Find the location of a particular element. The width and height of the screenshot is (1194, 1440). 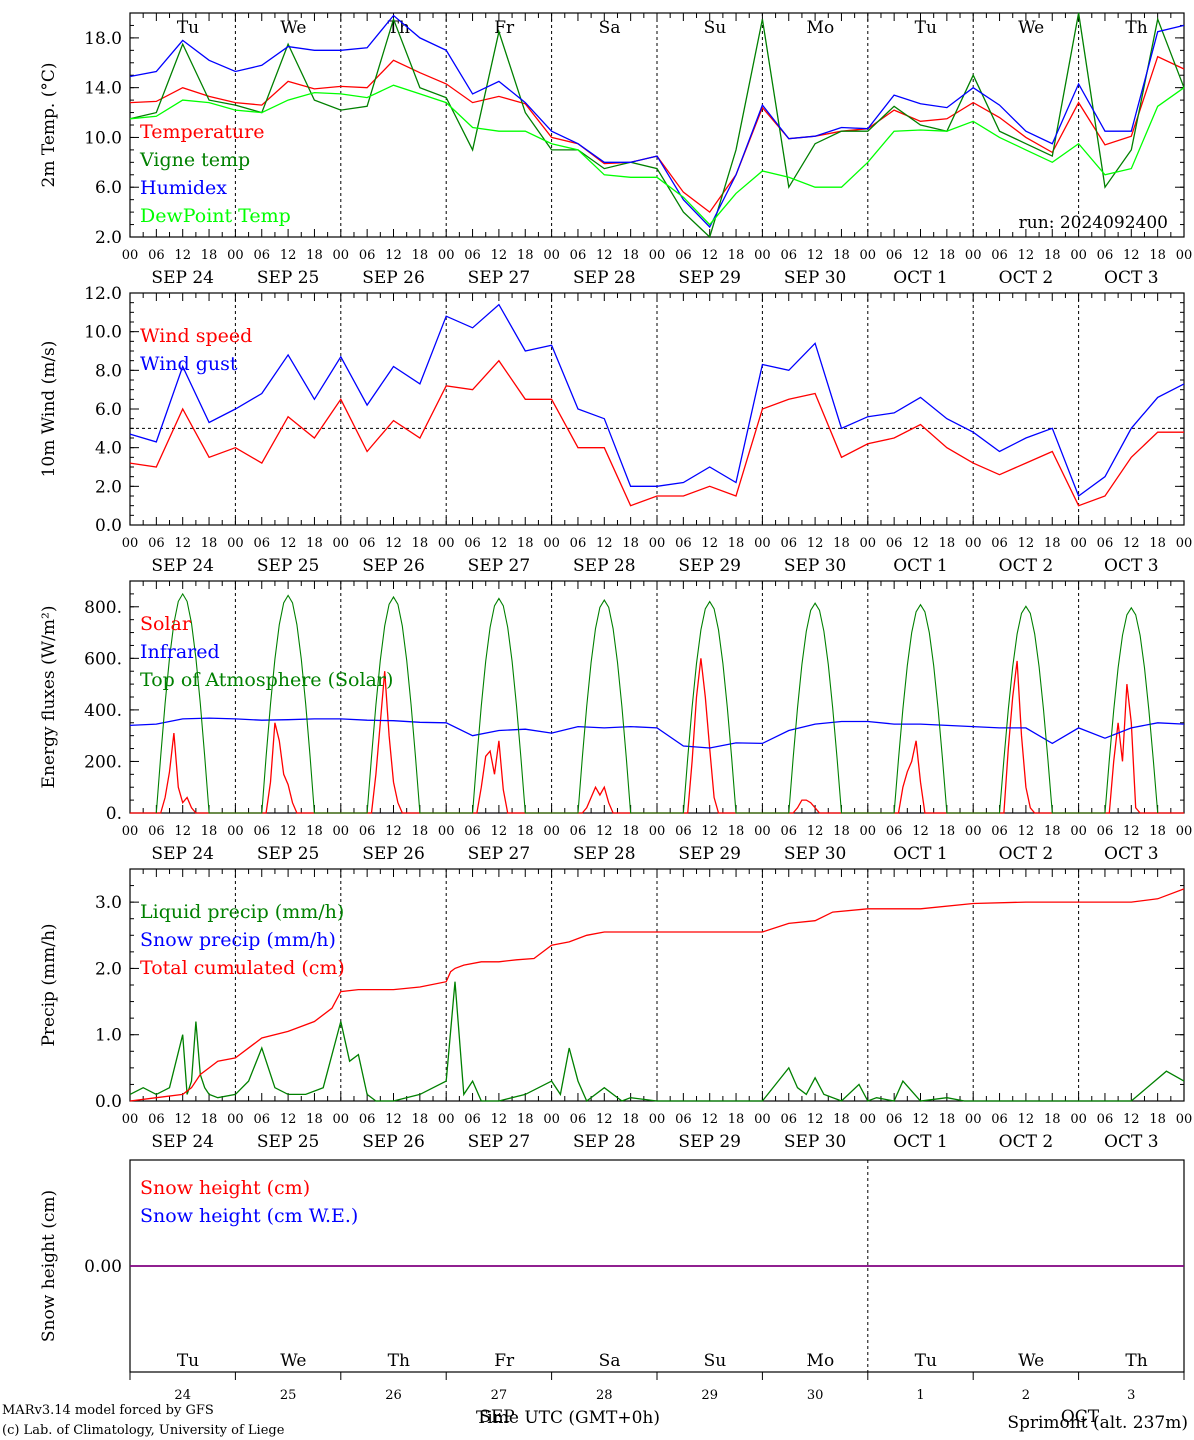

day-number-label: 29 is located at coordinates (709, 1395).